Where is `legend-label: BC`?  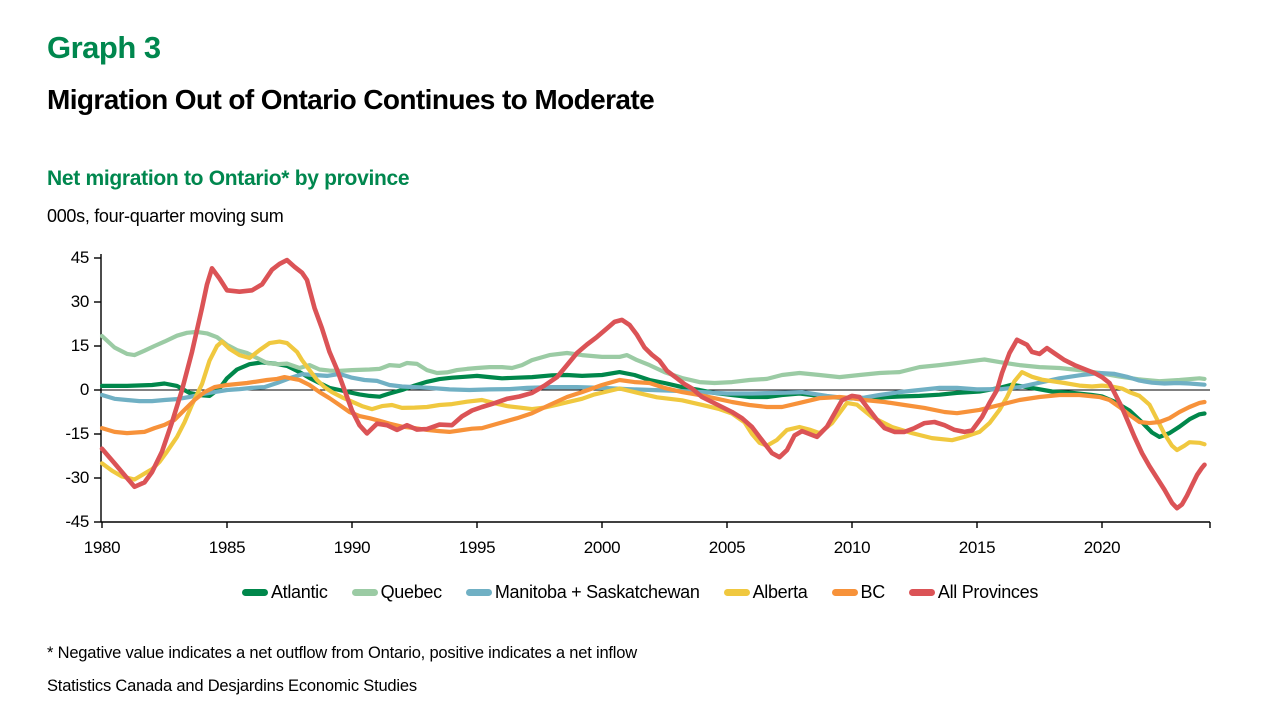 legend-label: BC is located at coordinates (873, 592).